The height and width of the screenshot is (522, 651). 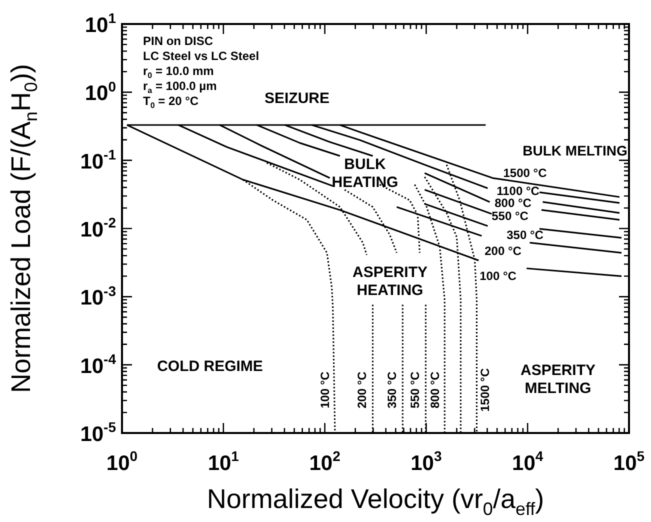 I want to click on annotation: 1100 °C, so click(x=518, y=191).